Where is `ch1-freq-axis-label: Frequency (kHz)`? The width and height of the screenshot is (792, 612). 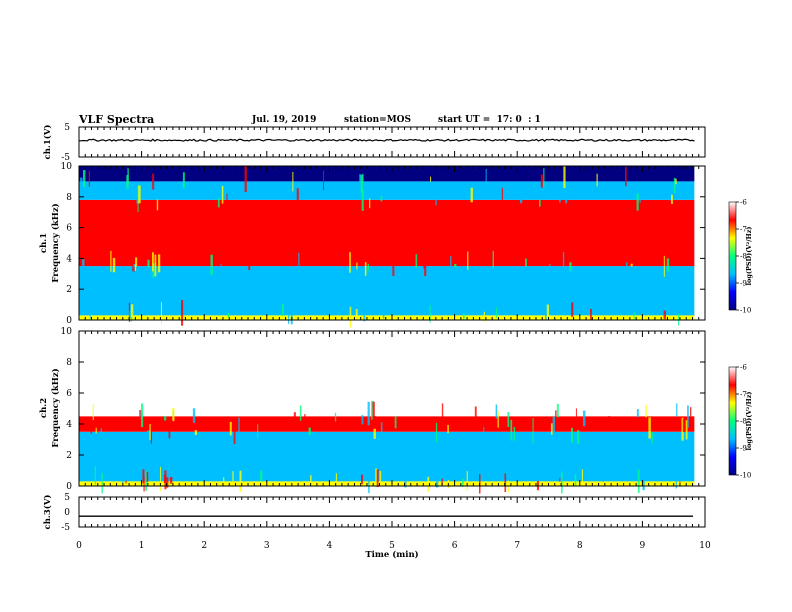 ch1-freq-axis-label: Frequency (kHz) is located at coordinates (55, 242).